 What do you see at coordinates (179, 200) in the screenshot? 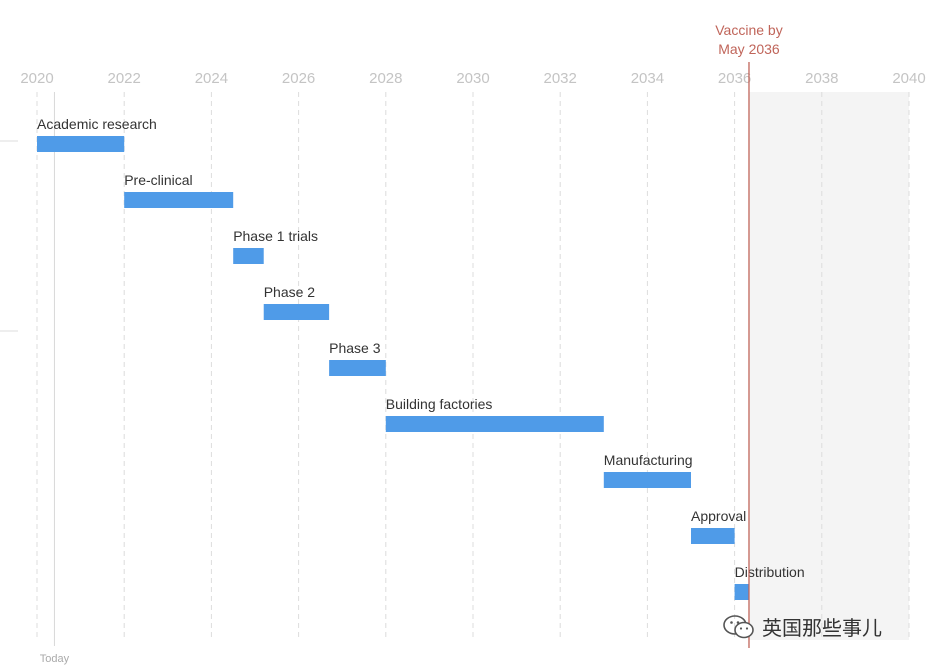
I see `bar-pre-clinical` at bounding box center [179, 200].